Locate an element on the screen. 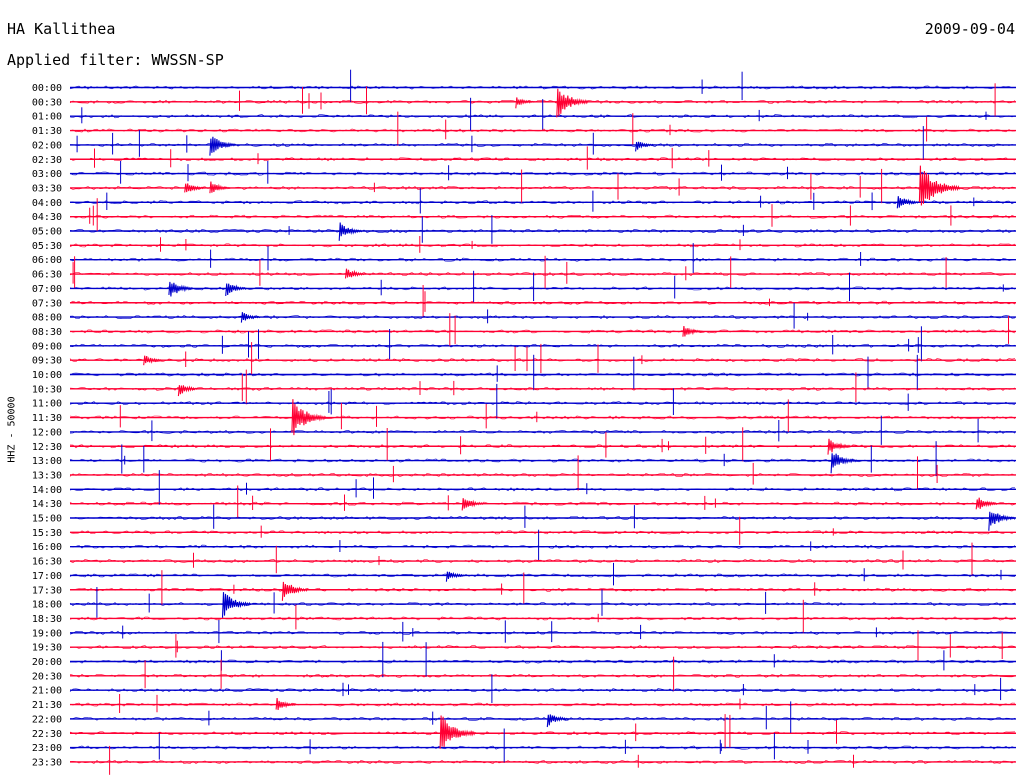 The height and width of the screenshot is (780, 1024). time-tick-label: 13:00 is located at coordinates (47, 461).